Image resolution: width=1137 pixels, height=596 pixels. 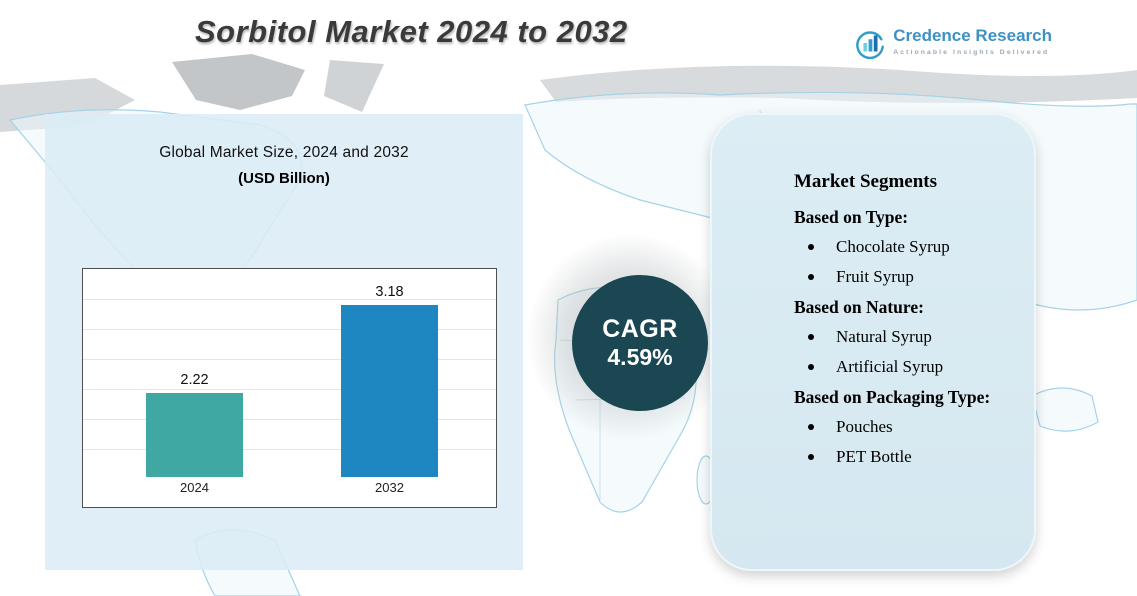 I want to click on bar-2032-value: 3.18, so click(x=389, y=292).